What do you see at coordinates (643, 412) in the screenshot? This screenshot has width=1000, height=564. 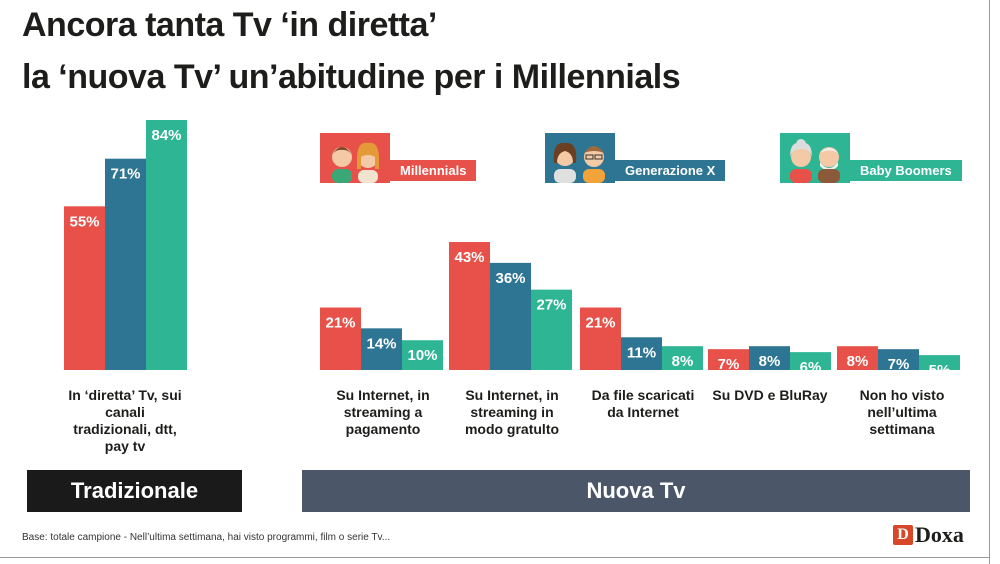 I see `category-label-line: da Internet` at bounding box center [643, 412].